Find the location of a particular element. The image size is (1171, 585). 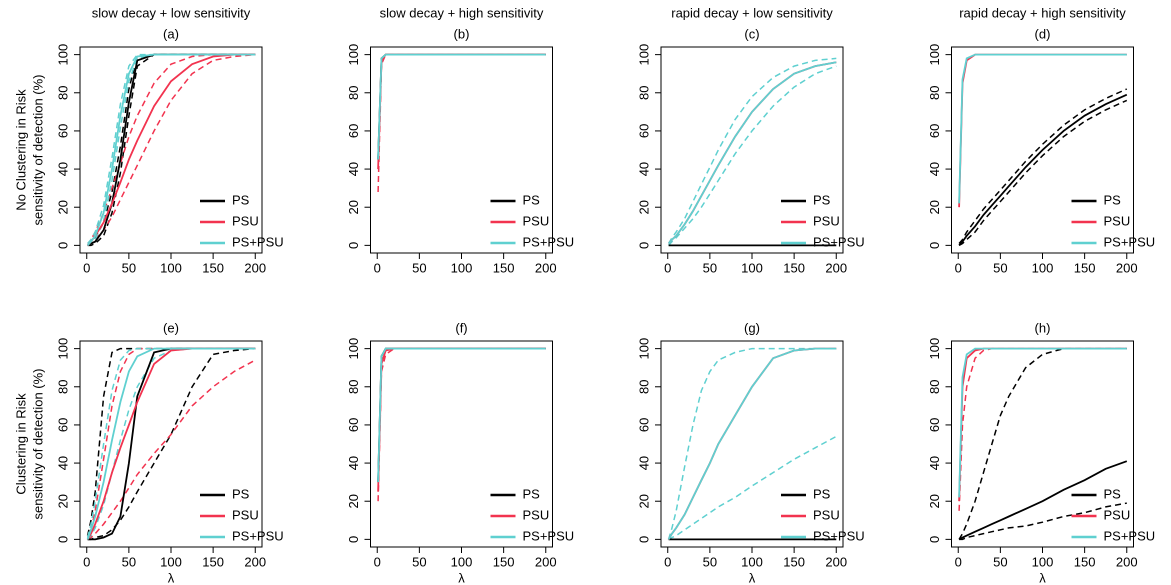

panel-subtitle: (a) is located at coordinates (171, 33).